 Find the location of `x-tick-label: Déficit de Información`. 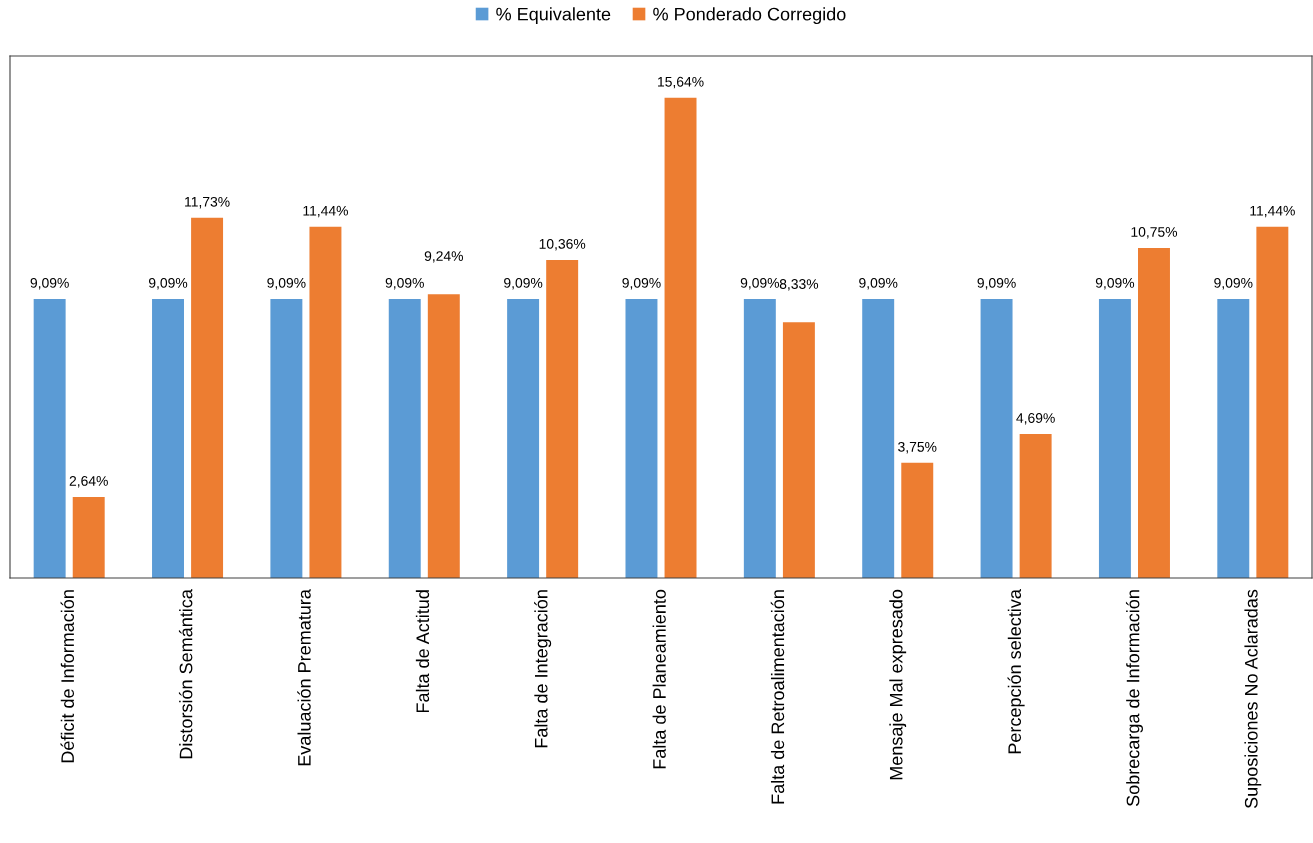

x-tick-label: Déficit de Información is located at coordinates (67, 676).